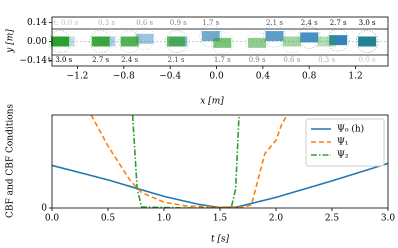  Describe the element at coordinates (11, 161) in the screenshot. I see `y-axis-label: CBF and CBF Conditions` at that location.